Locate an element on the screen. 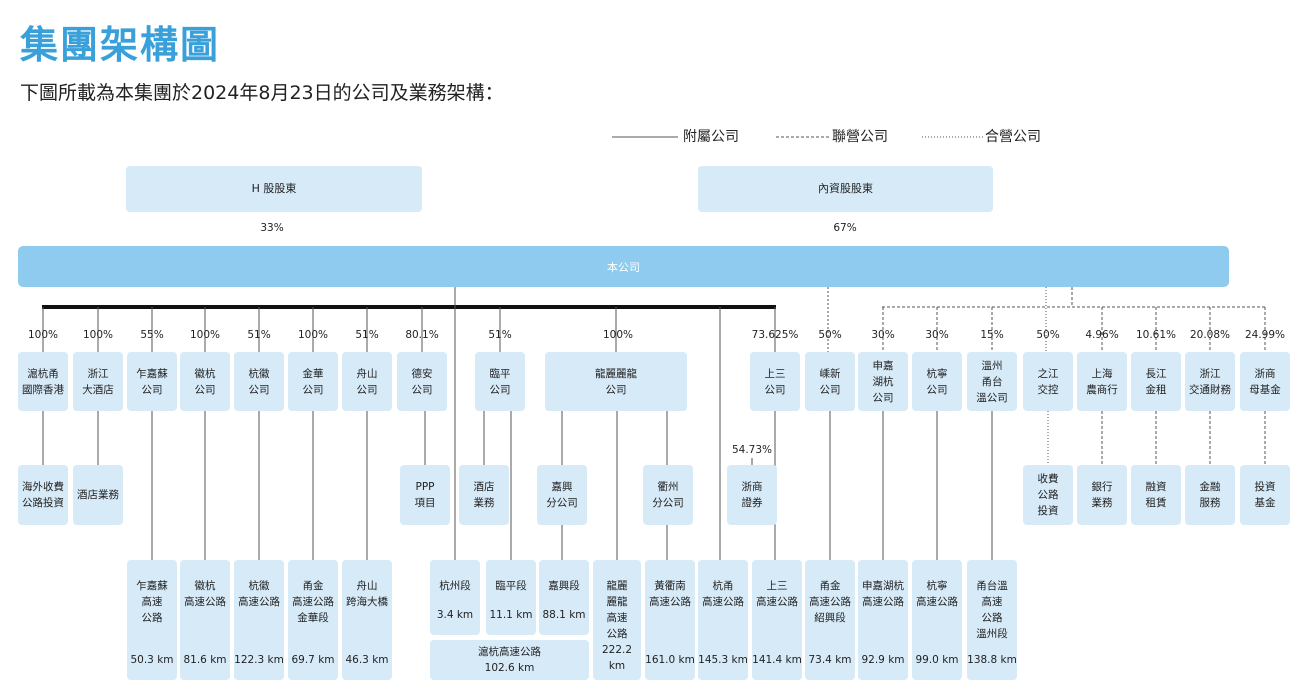 The width and height of the screenshot is (1310, 697). share-label: 55% is located at coordinates (152, 335).